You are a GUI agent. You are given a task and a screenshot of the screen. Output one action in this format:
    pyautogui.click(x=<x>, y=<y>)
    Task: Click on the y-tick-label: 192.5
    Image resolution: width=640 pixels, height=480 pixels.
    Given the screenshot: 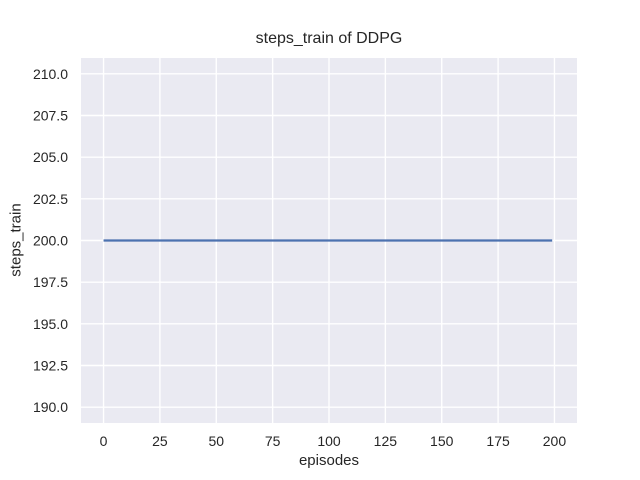 What is the action you would take?
    pyautogui.click(x=50, y=366)
    